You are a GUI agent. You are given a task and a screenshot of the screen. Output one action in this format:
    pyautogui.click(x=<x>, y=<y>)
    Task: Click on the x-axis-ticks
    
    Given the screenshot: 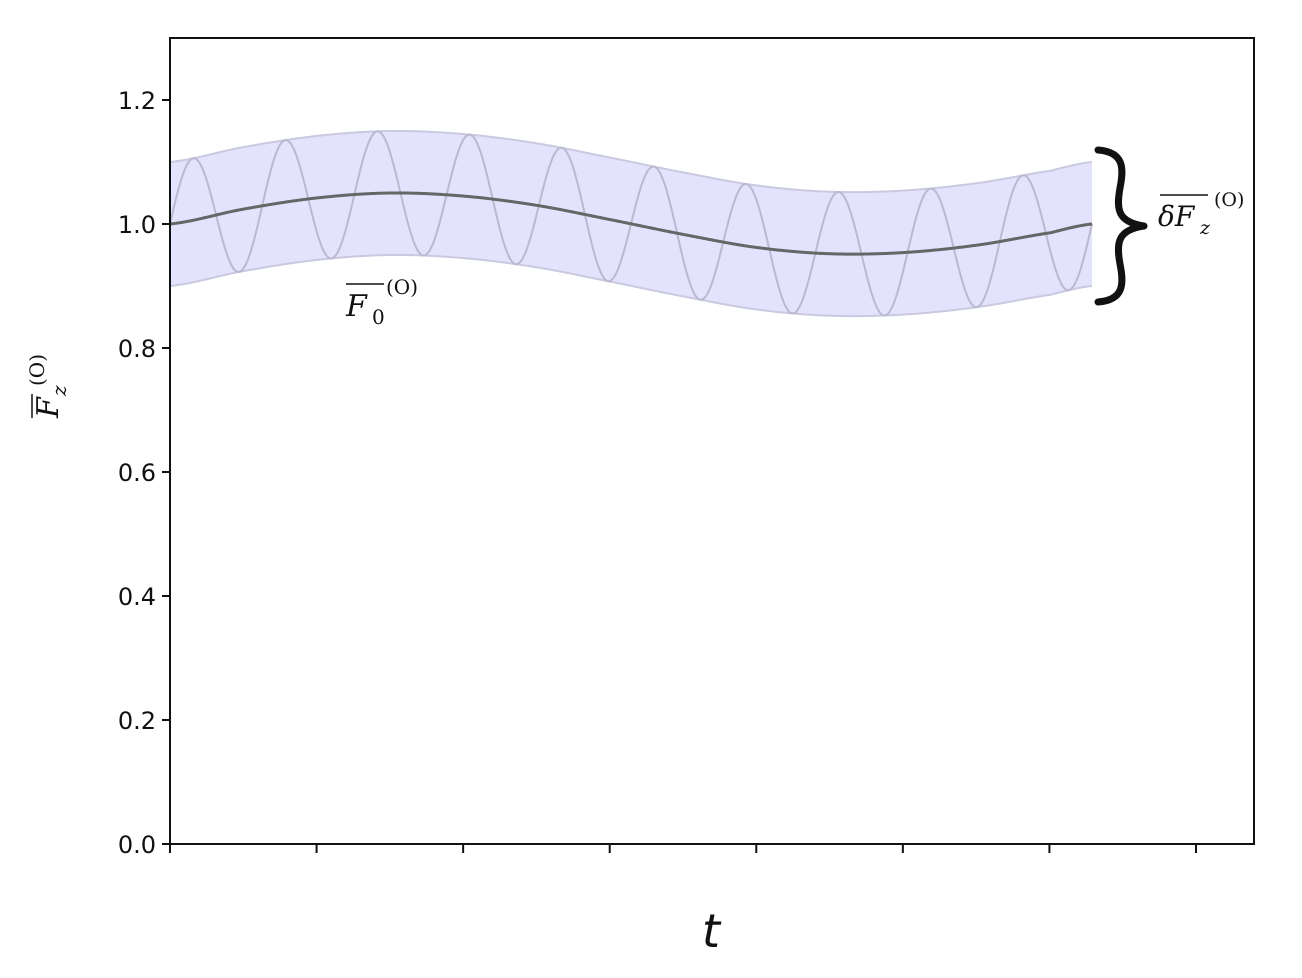 What is the action you would take?
    pyautogui.click(x=683, y=848)
    